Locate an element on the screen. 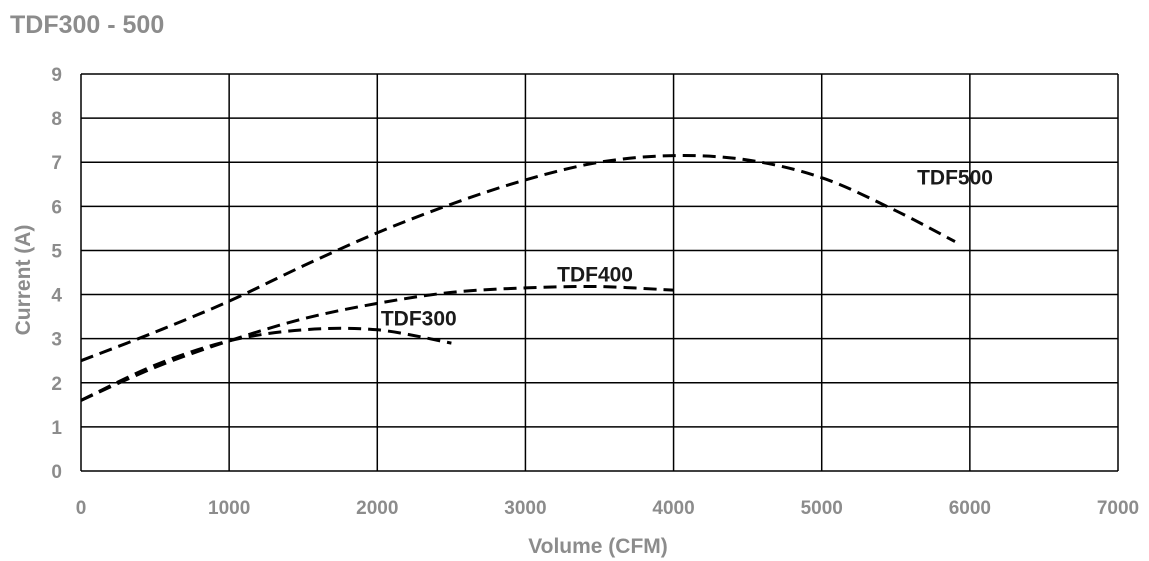 This screenshot has width=1149, height=561. series-line-tdf400 is located at coordinates (377, 343).